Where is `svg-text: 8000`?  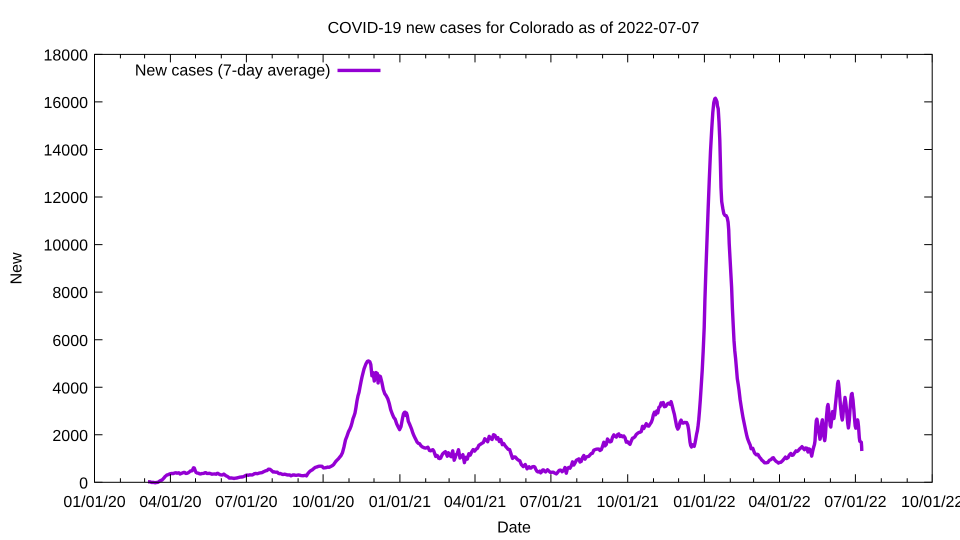
svg-text: 8000 is located at coordinates (70, 293).